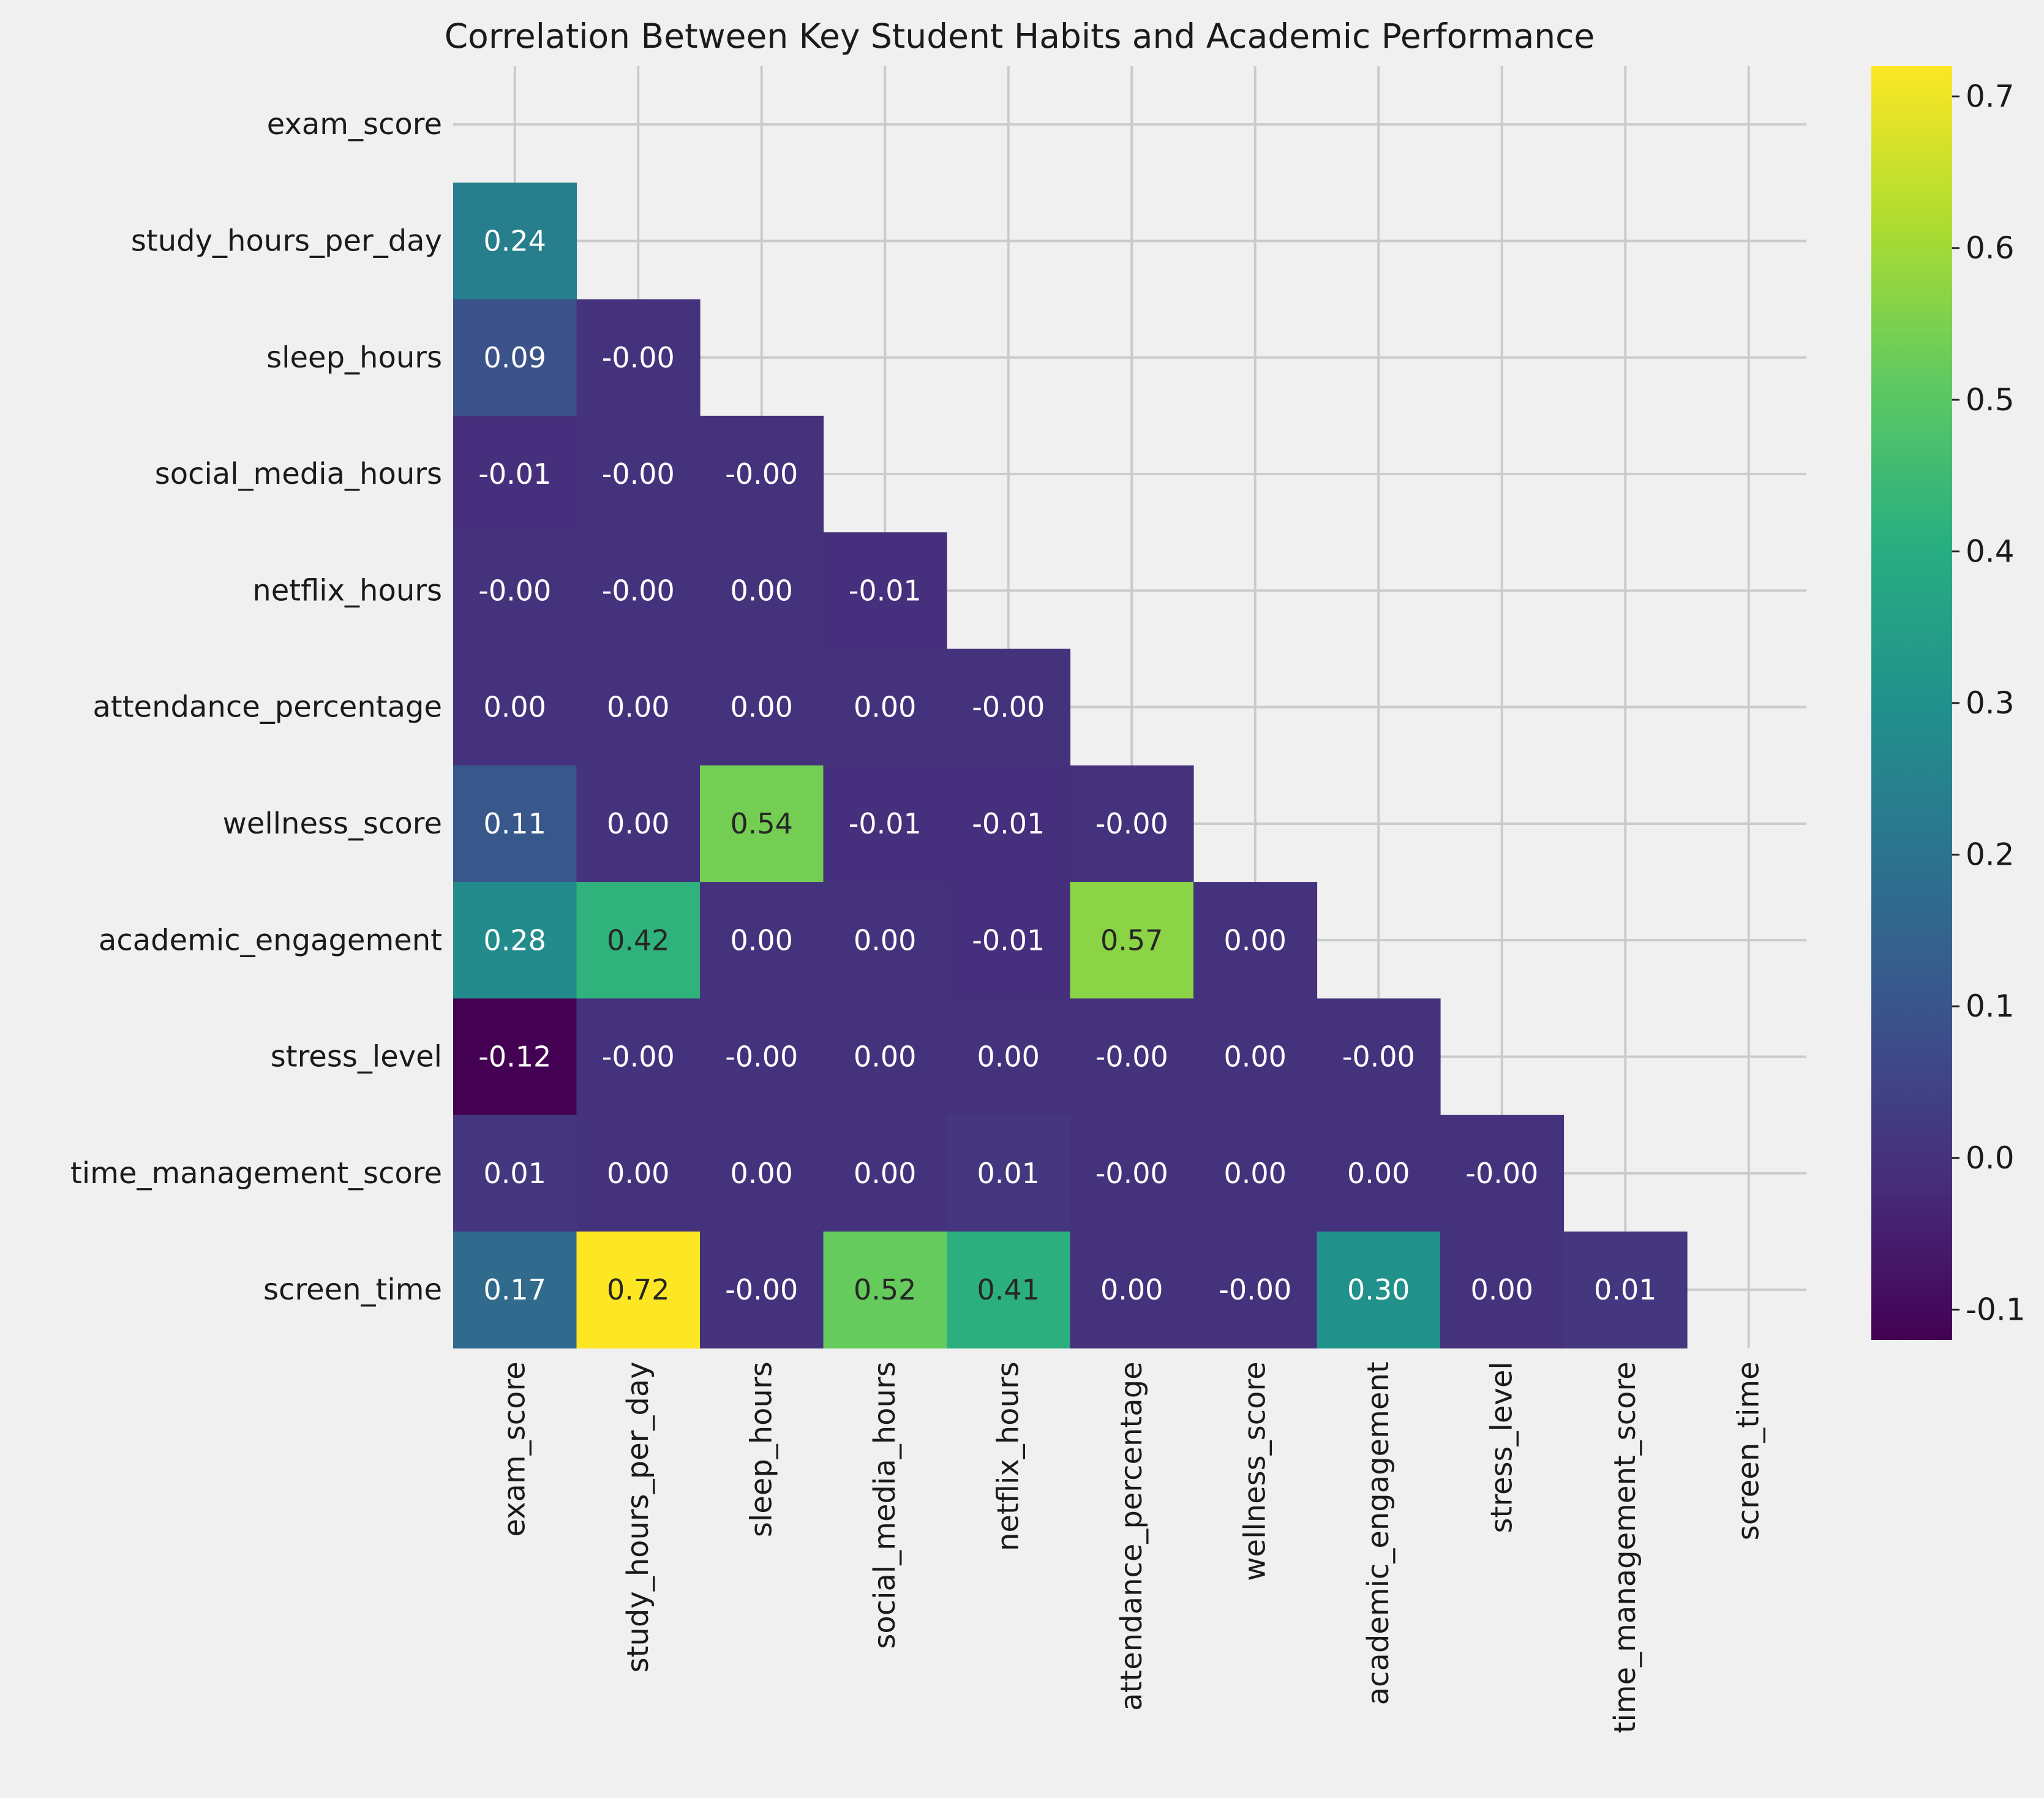  I want to click on heatmap-cell-label: 0.30, so click(1378, 1289).